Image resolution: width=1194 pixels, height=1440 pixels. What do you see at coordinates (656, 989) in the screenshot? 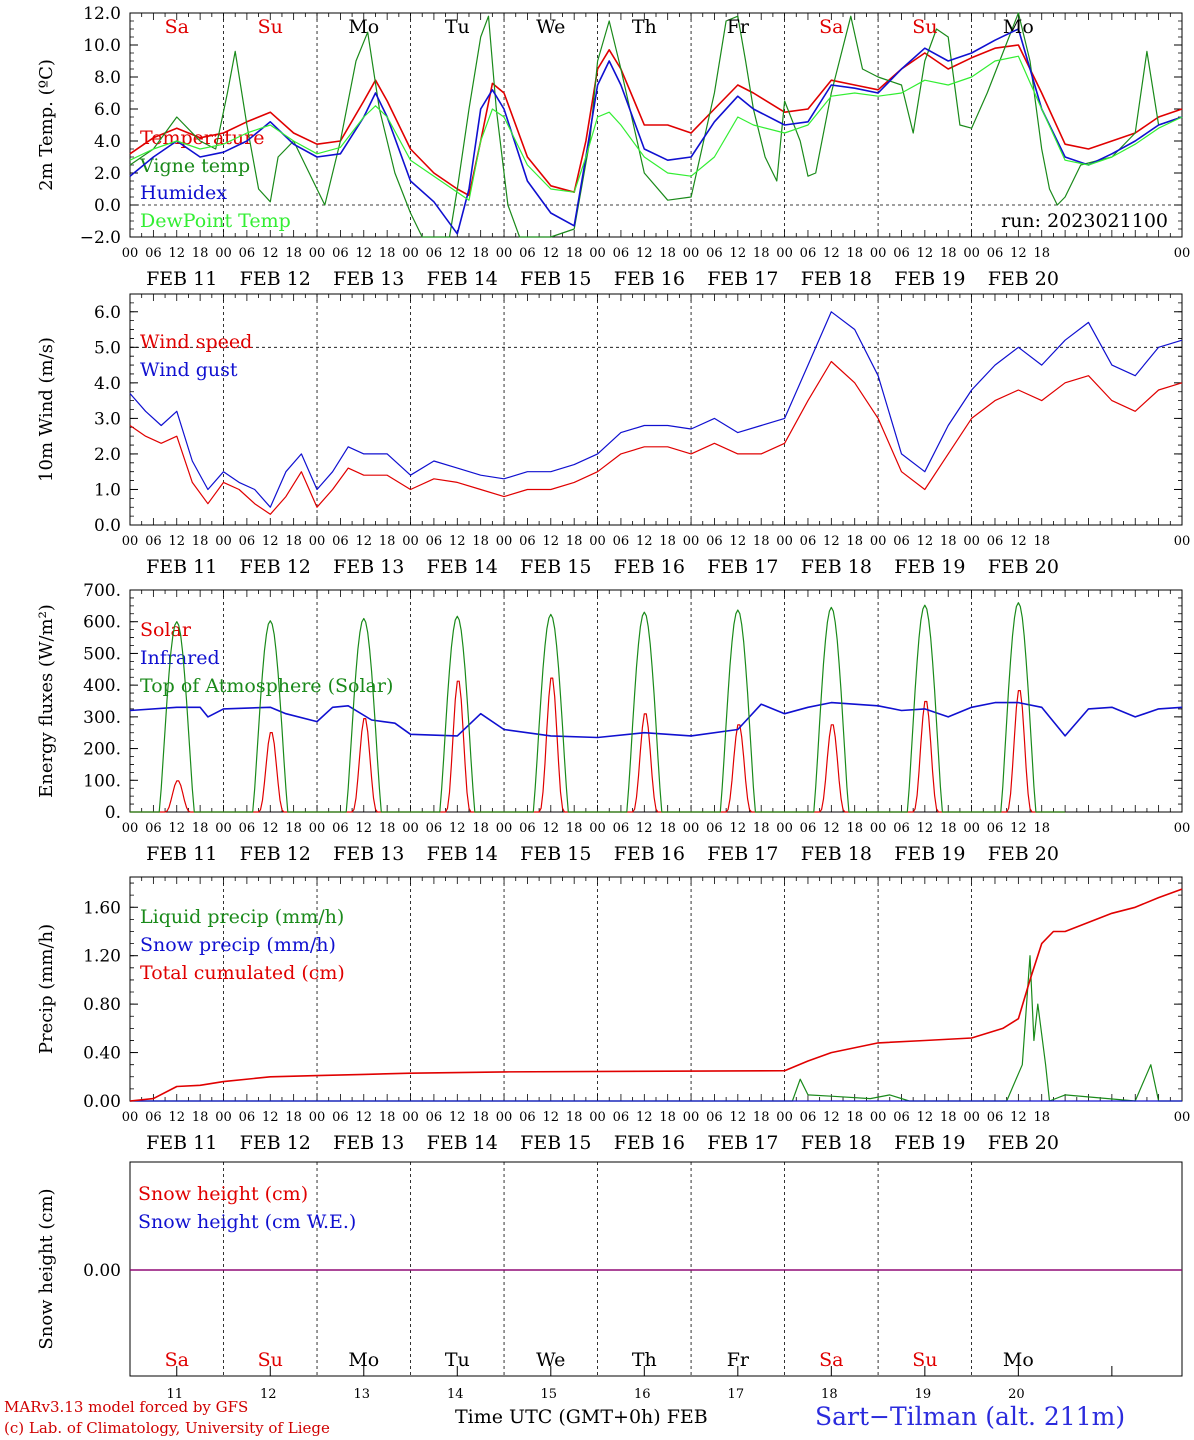
I see `panel4-x-ticks` at bounding box center [656, 989].